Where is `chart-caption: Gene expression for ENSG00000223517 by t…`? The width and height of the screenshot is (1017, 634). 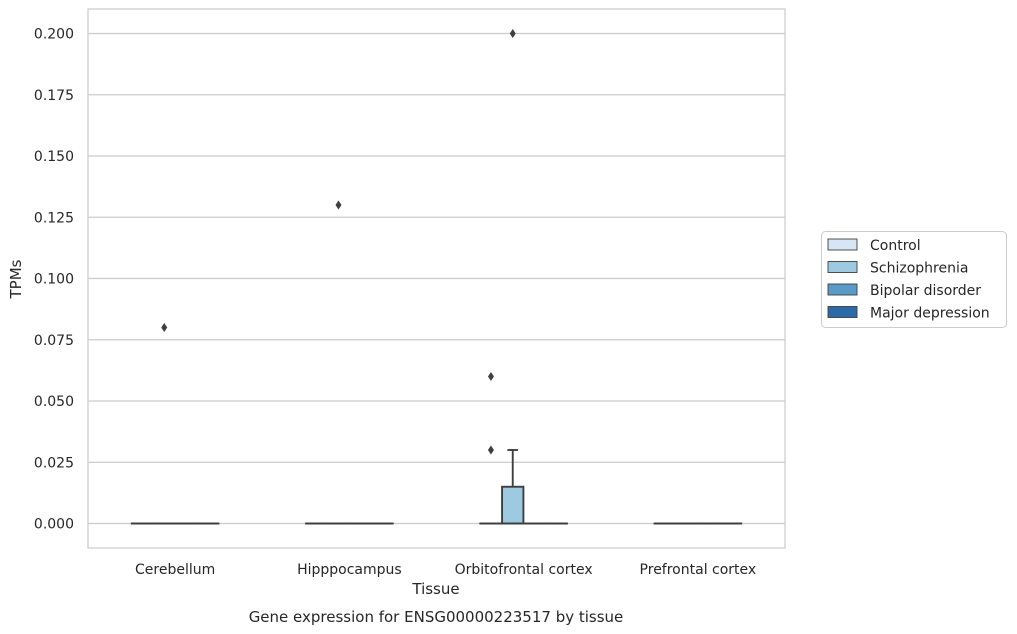 chart-caption: Gene expression for ENSG00000223517 by t… is located at coordinates (436, 617).